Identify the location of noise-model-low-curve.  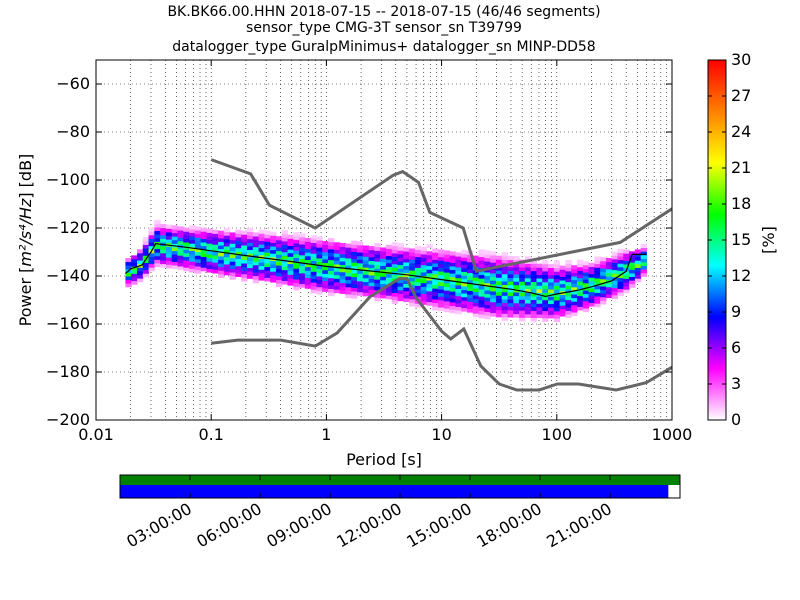
(441, 334).